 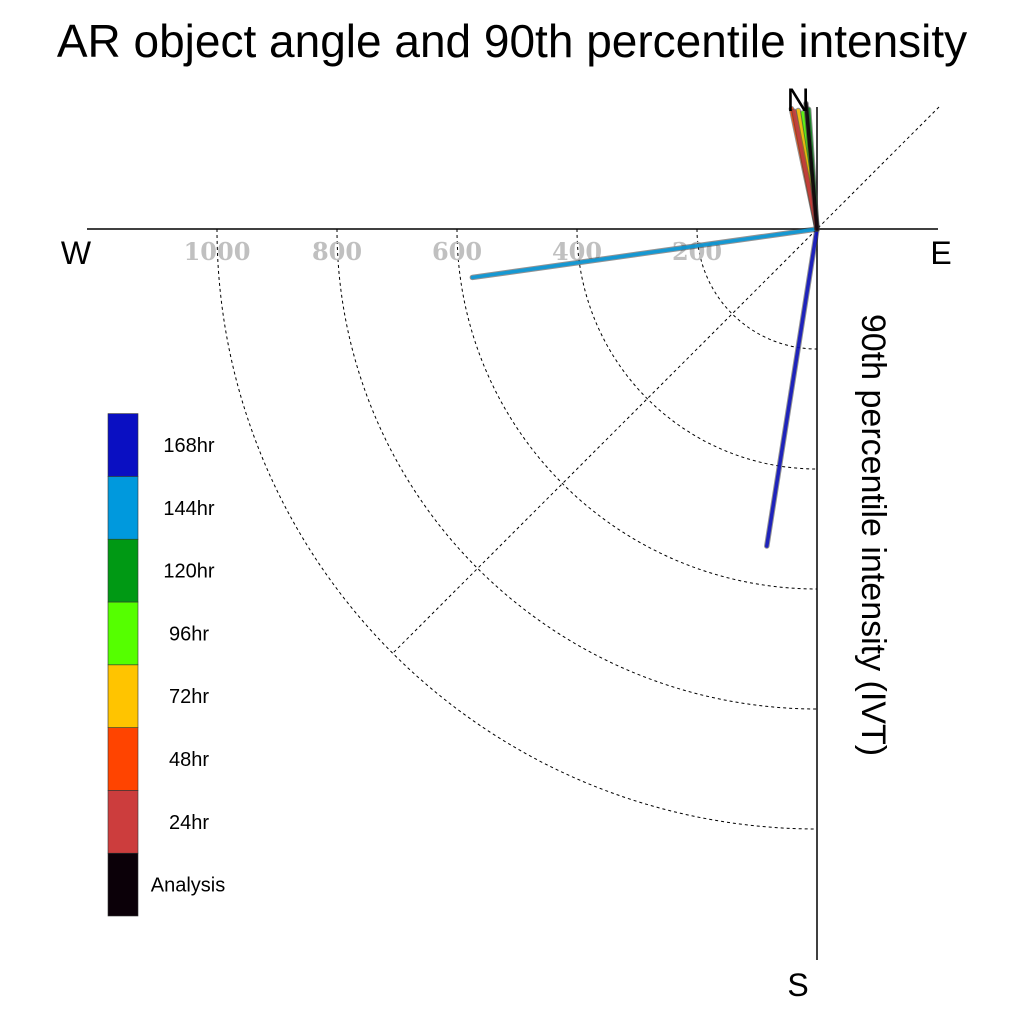 I want to click on legend-label-168hr: 168hr, so click(x=188, y=446).